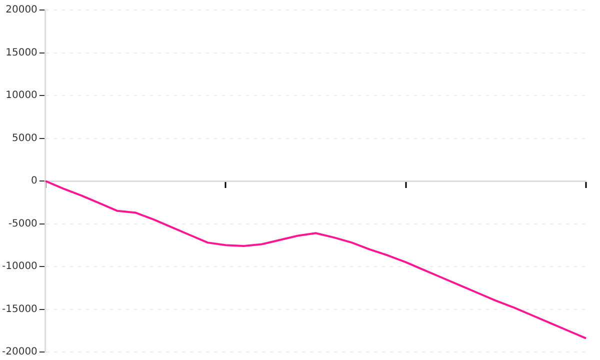 Image resolution: width=600 pixels, height=360 pixels. What do you see at coordinates (25, 138) in the screenshot?
I see `y-tick-label: 5000` at bounding box center [25, 138].